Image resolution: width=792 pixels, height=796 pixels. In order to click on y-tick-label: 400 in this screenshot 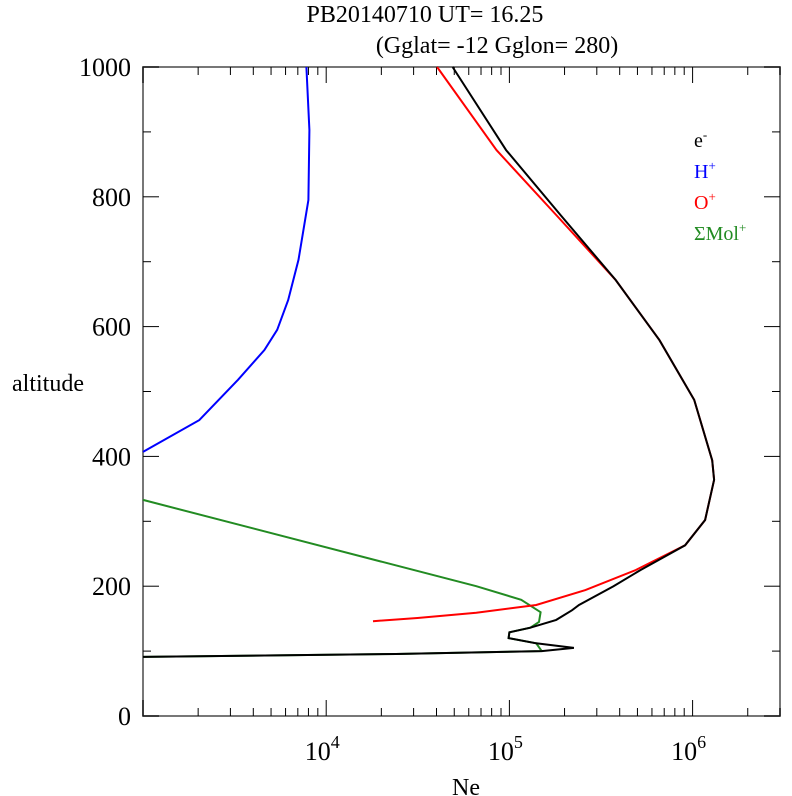, I will do `click(111, 456)`.